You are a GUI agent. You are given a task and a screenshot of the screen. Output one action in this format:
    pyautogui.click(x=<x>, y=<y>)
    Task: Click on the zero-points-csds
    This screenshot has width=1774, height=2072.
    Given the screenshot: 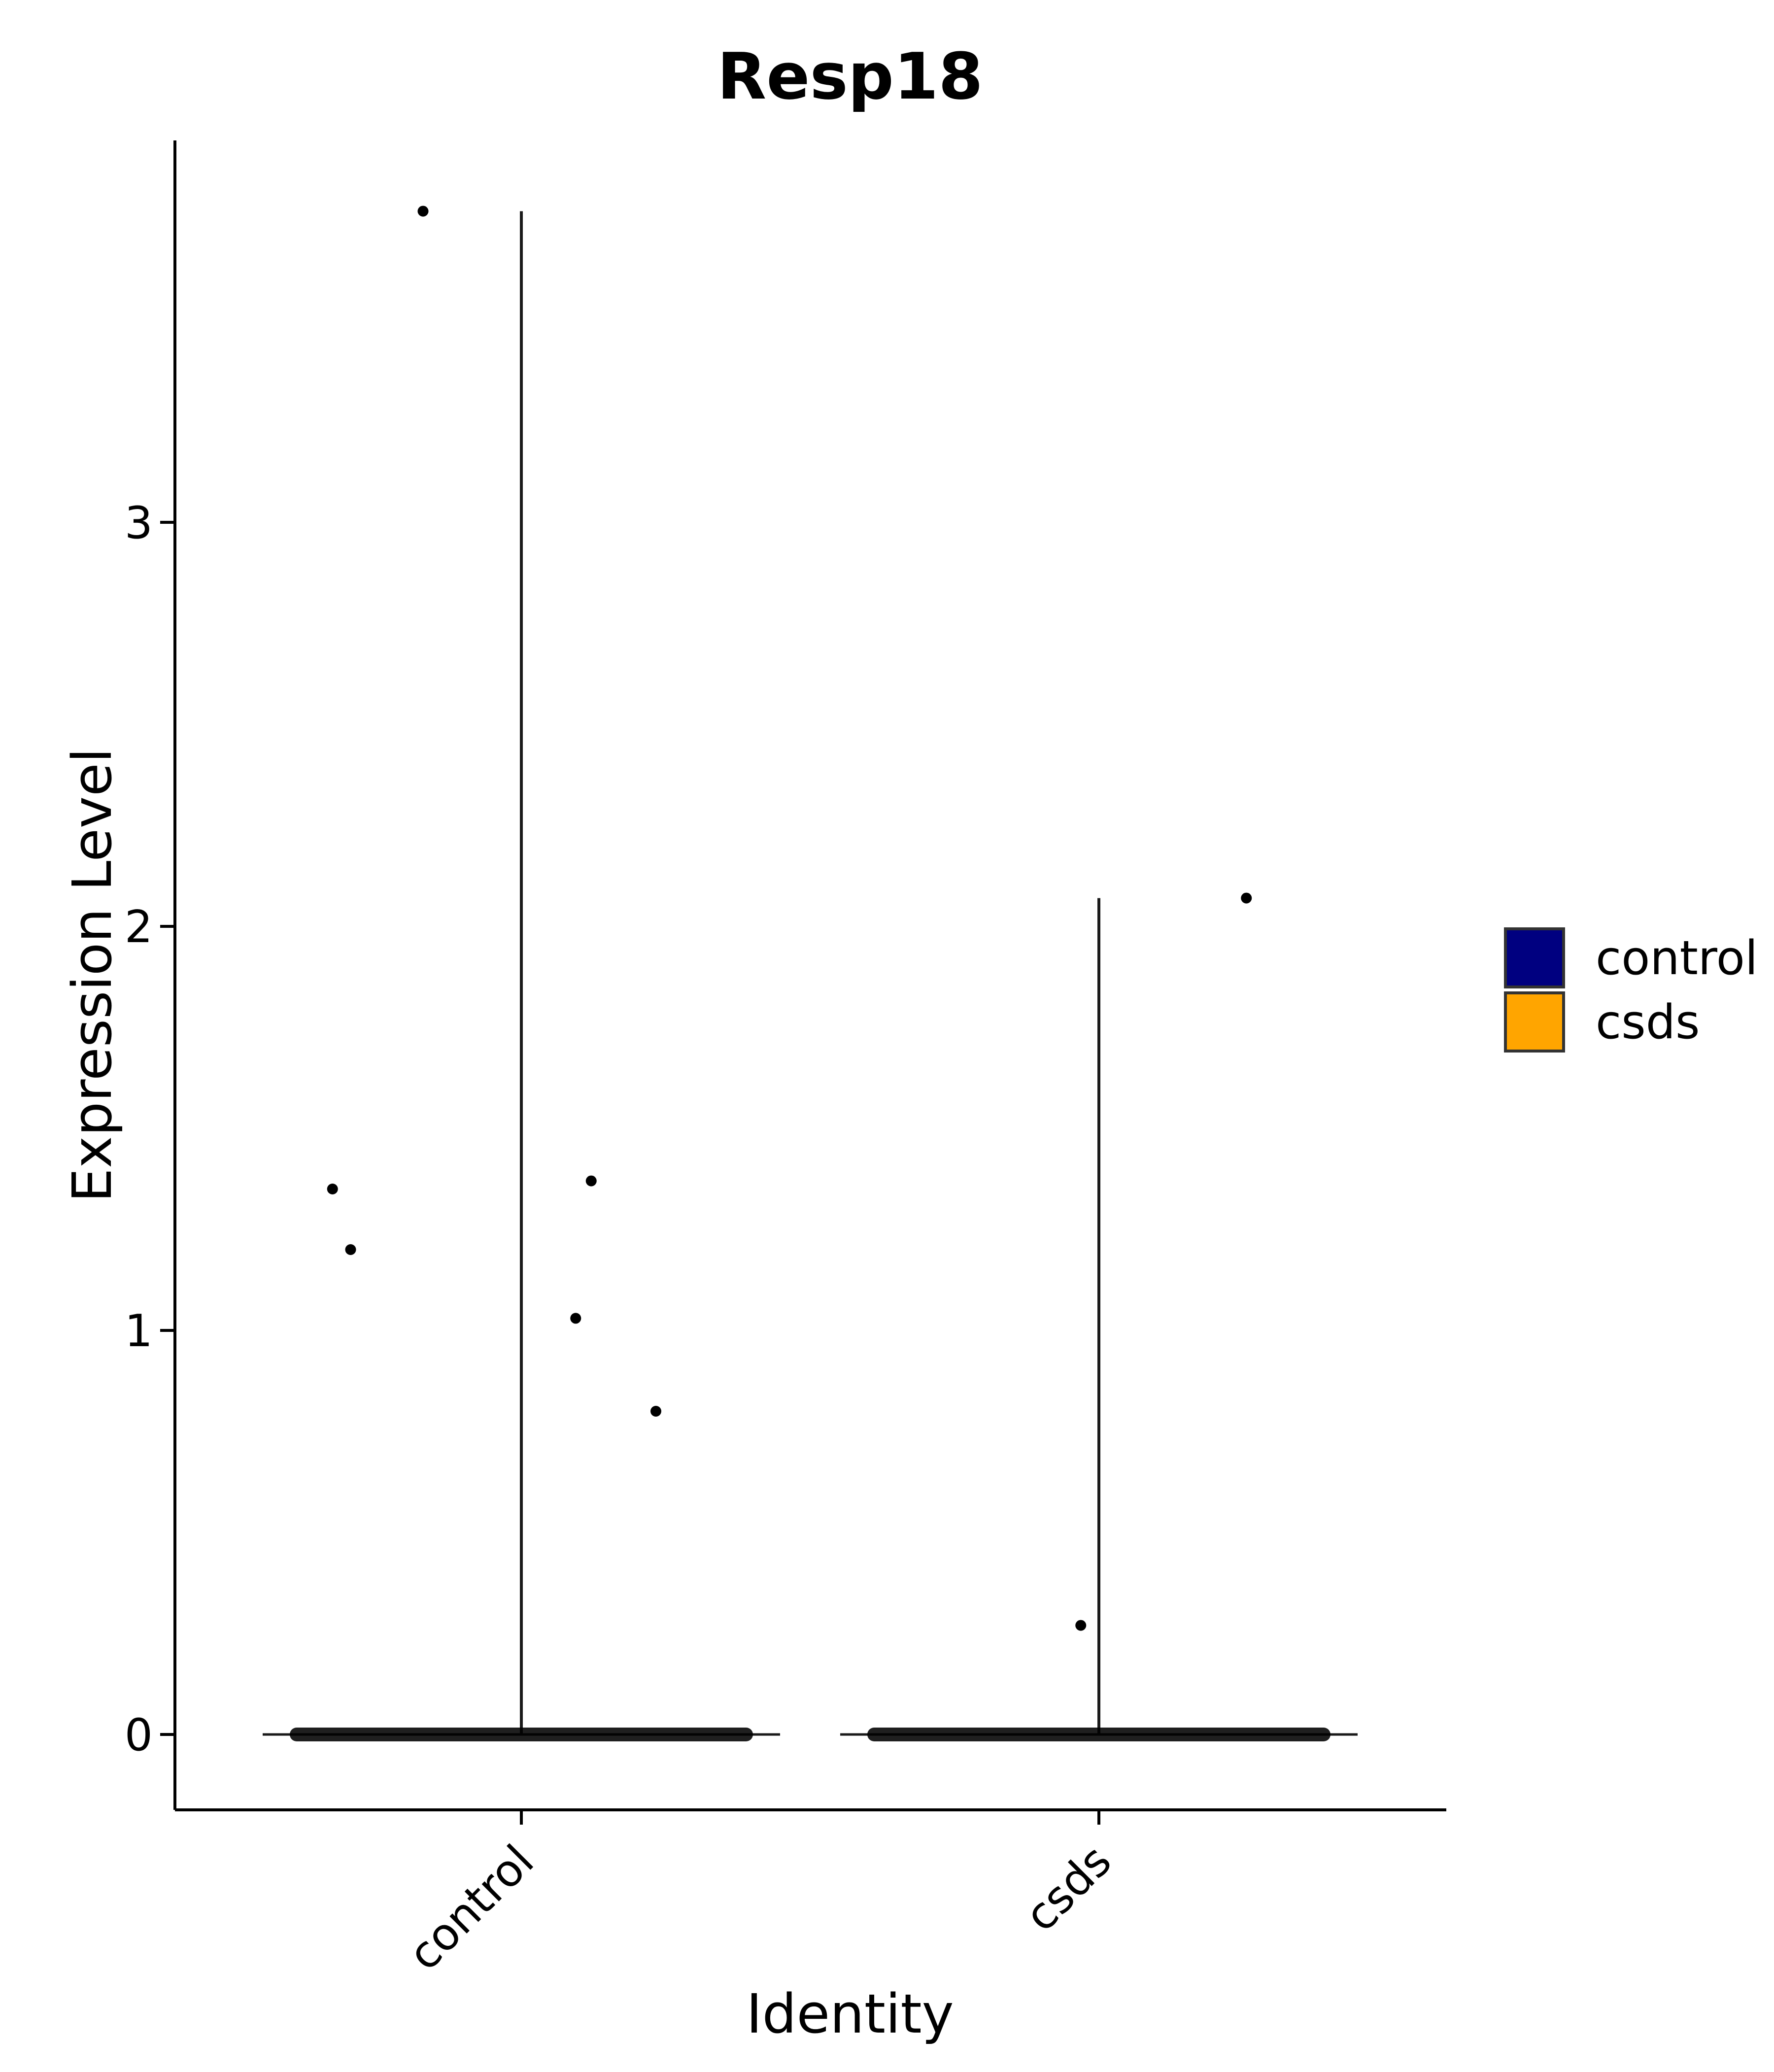 What is the action you would take?
    pyautogui.click(x=1098, y=1735)
    